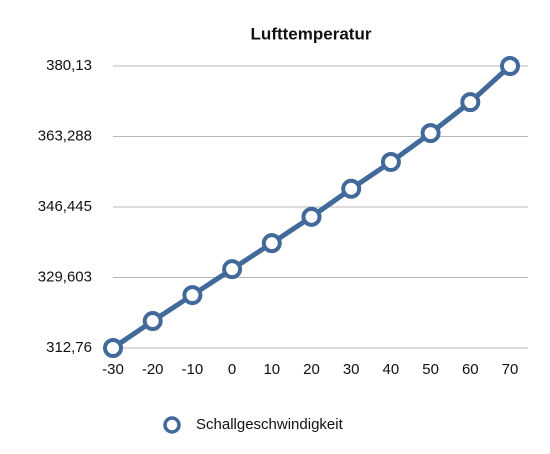 This screenshot has height=454, width=550. Describe the element at coordinates (69, 65) in the screenshot. I see `y-tick-label: 380,13` at that location.